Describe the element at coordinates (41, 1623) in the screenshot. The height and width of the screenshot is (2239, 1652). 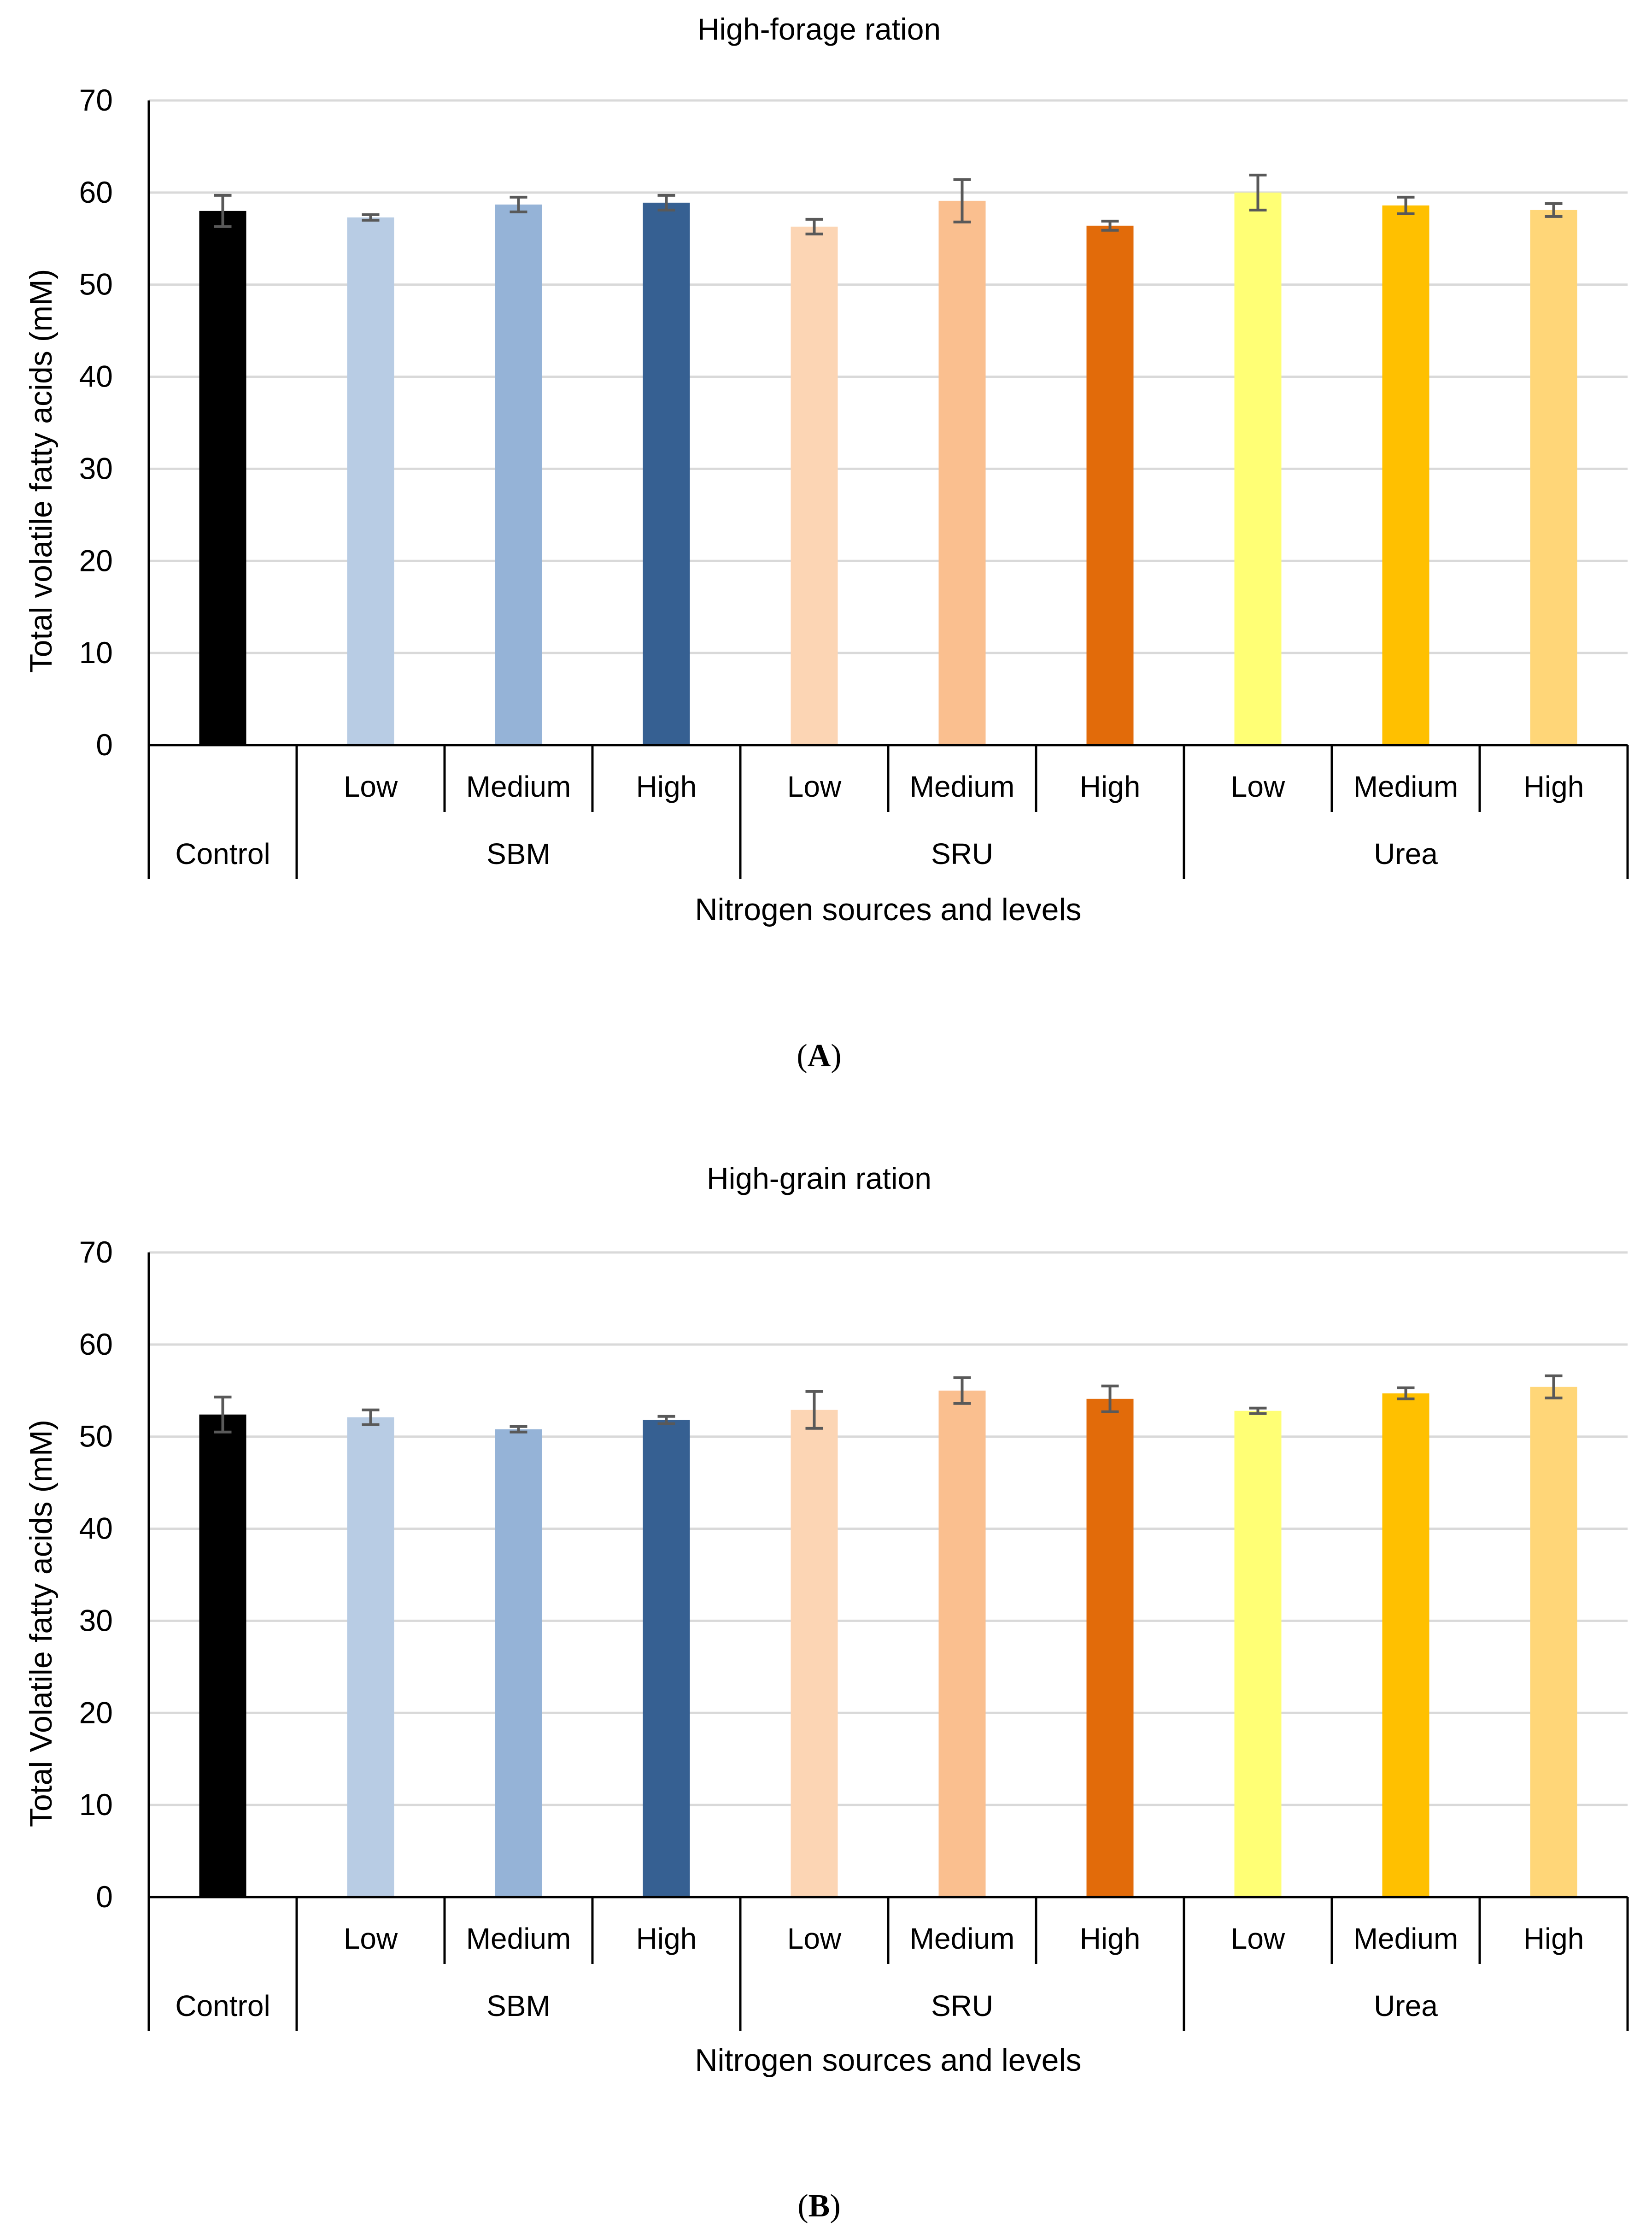
I see `y-axis-title: Total Volatile fatty acids (mM)` at that location.